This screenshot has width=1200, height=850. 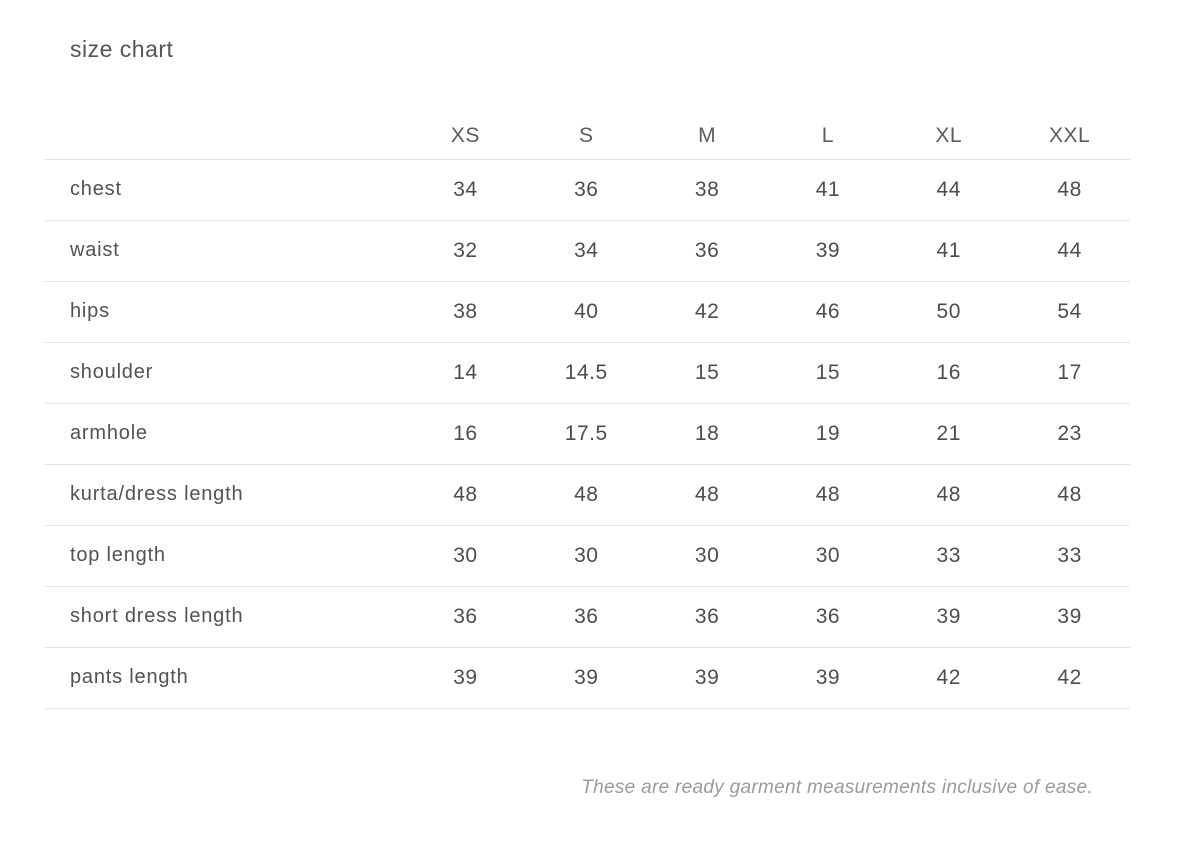 I want to click on cell: 17.5, so click(x=586, y=434).